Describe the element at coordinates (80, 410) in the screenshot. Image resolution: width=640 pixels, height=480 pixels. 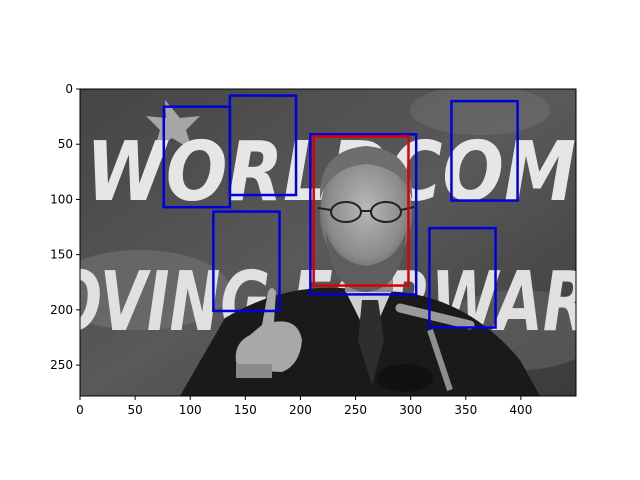
I see `x-tick-label: 0` at that location.